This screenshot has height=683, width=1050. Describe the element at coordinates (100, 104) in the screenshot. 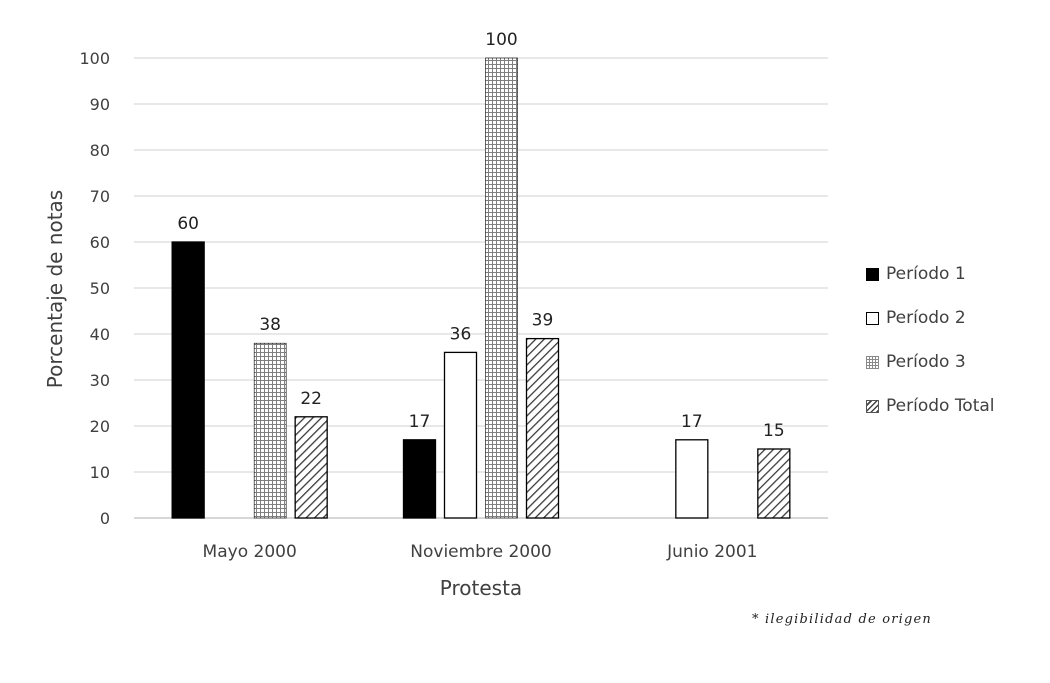

I see `y-tick-label: 90` at that location.